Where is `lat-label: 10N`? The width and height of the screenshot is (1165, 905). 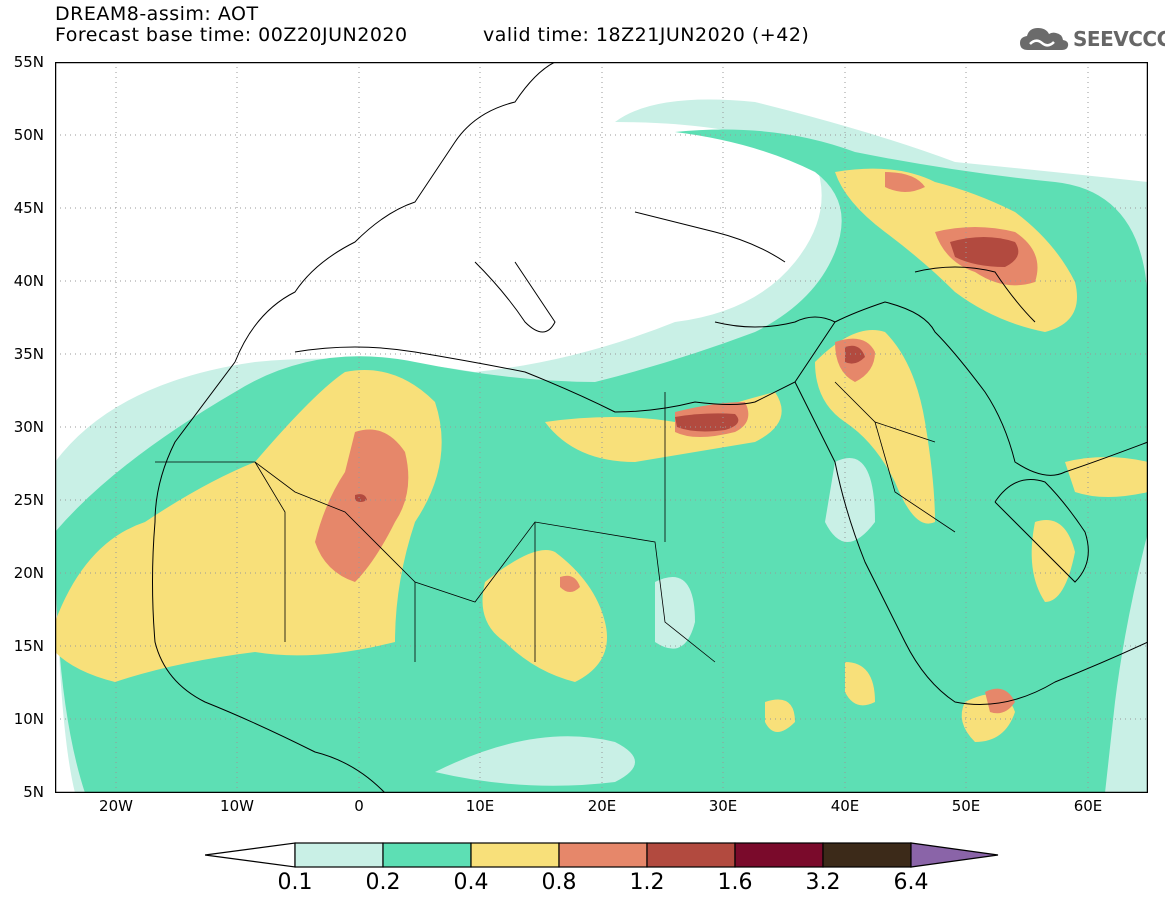
lat-label: 10N is located at coordinates (28, 719).